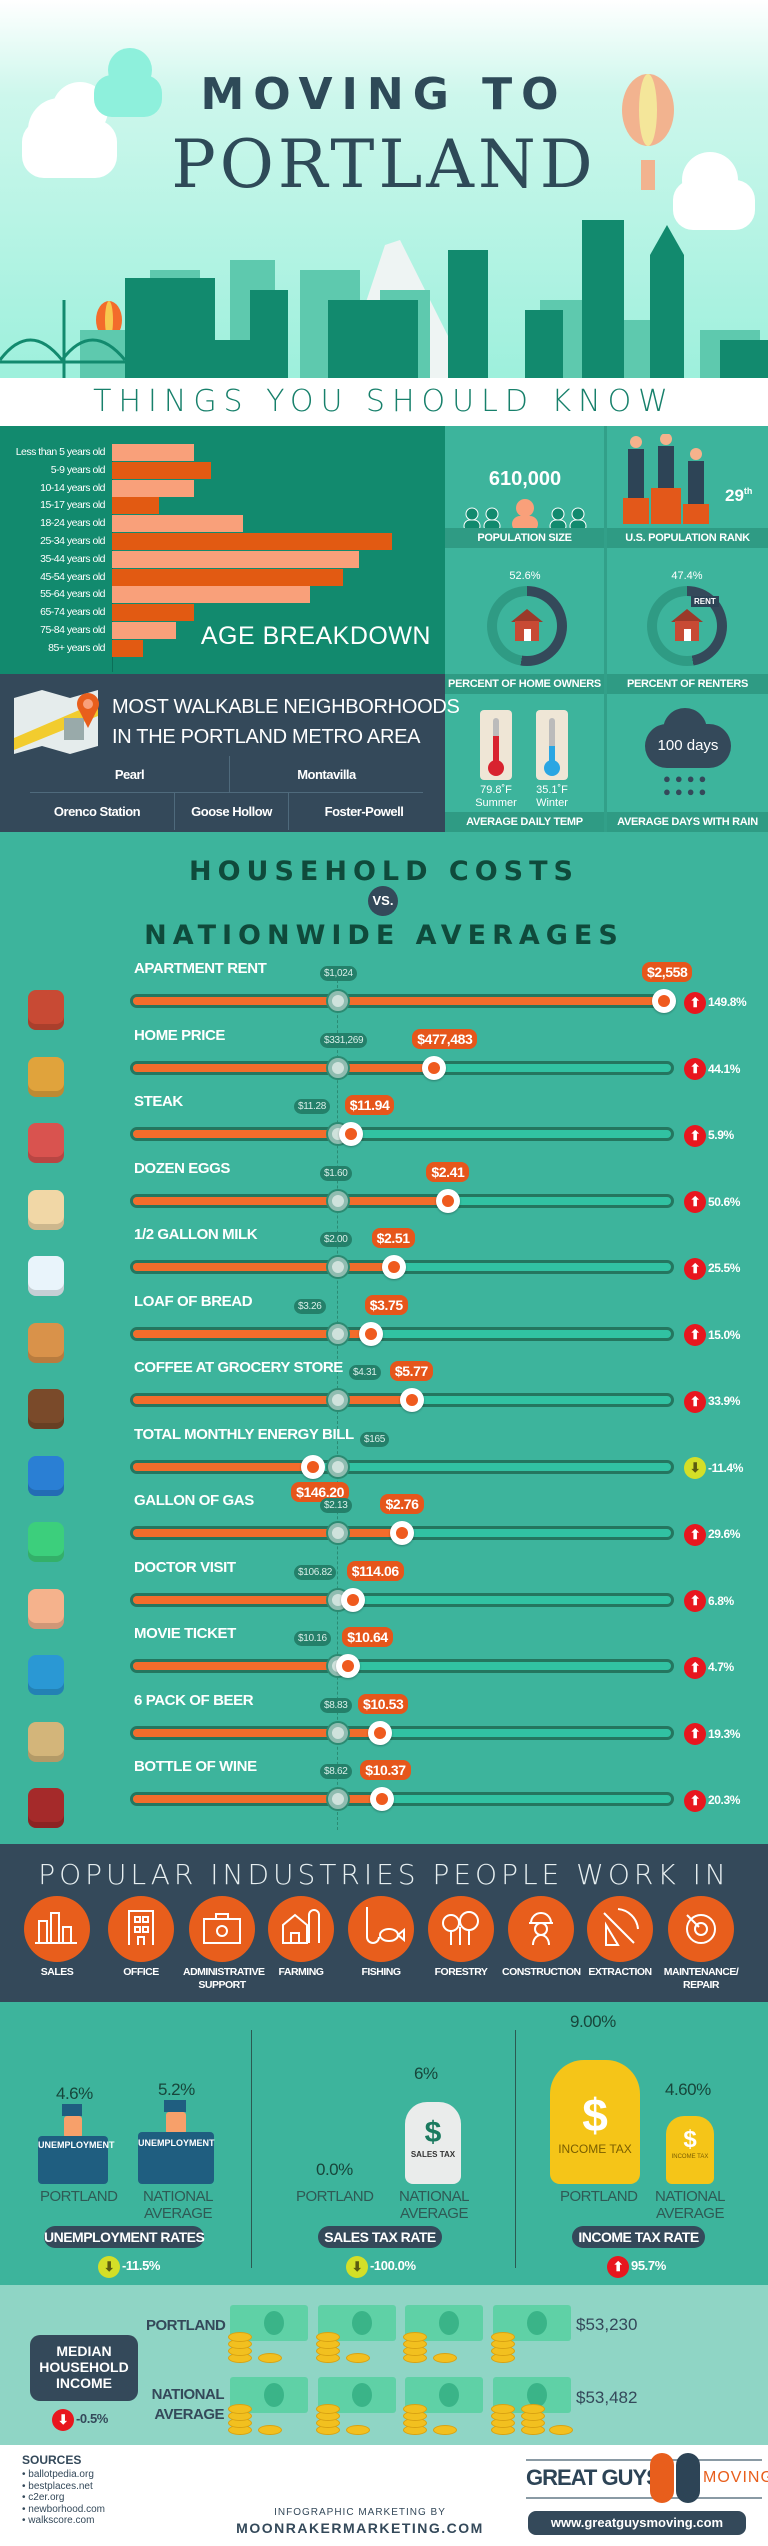 This screenshot has width=768, height=2546. What do you see at coordinates (411, 1371) in the screenshot?
I see `portland-cost-label: $5.77` at bounding box center [411, 1371].